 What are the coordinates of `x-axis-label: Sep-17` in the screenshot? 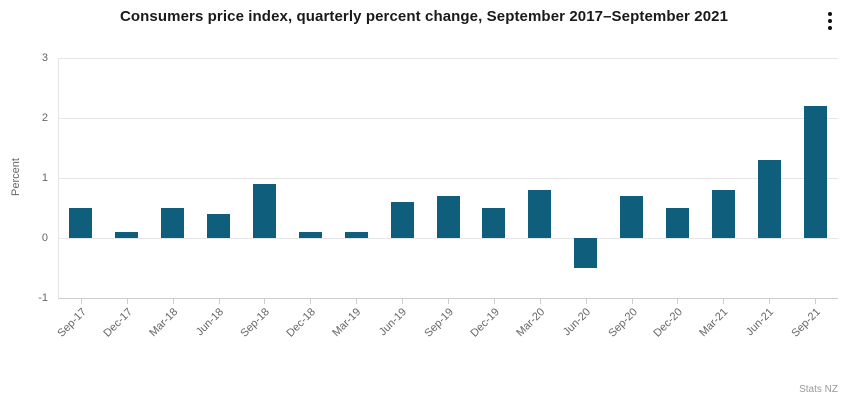 It's located at (71, 323).